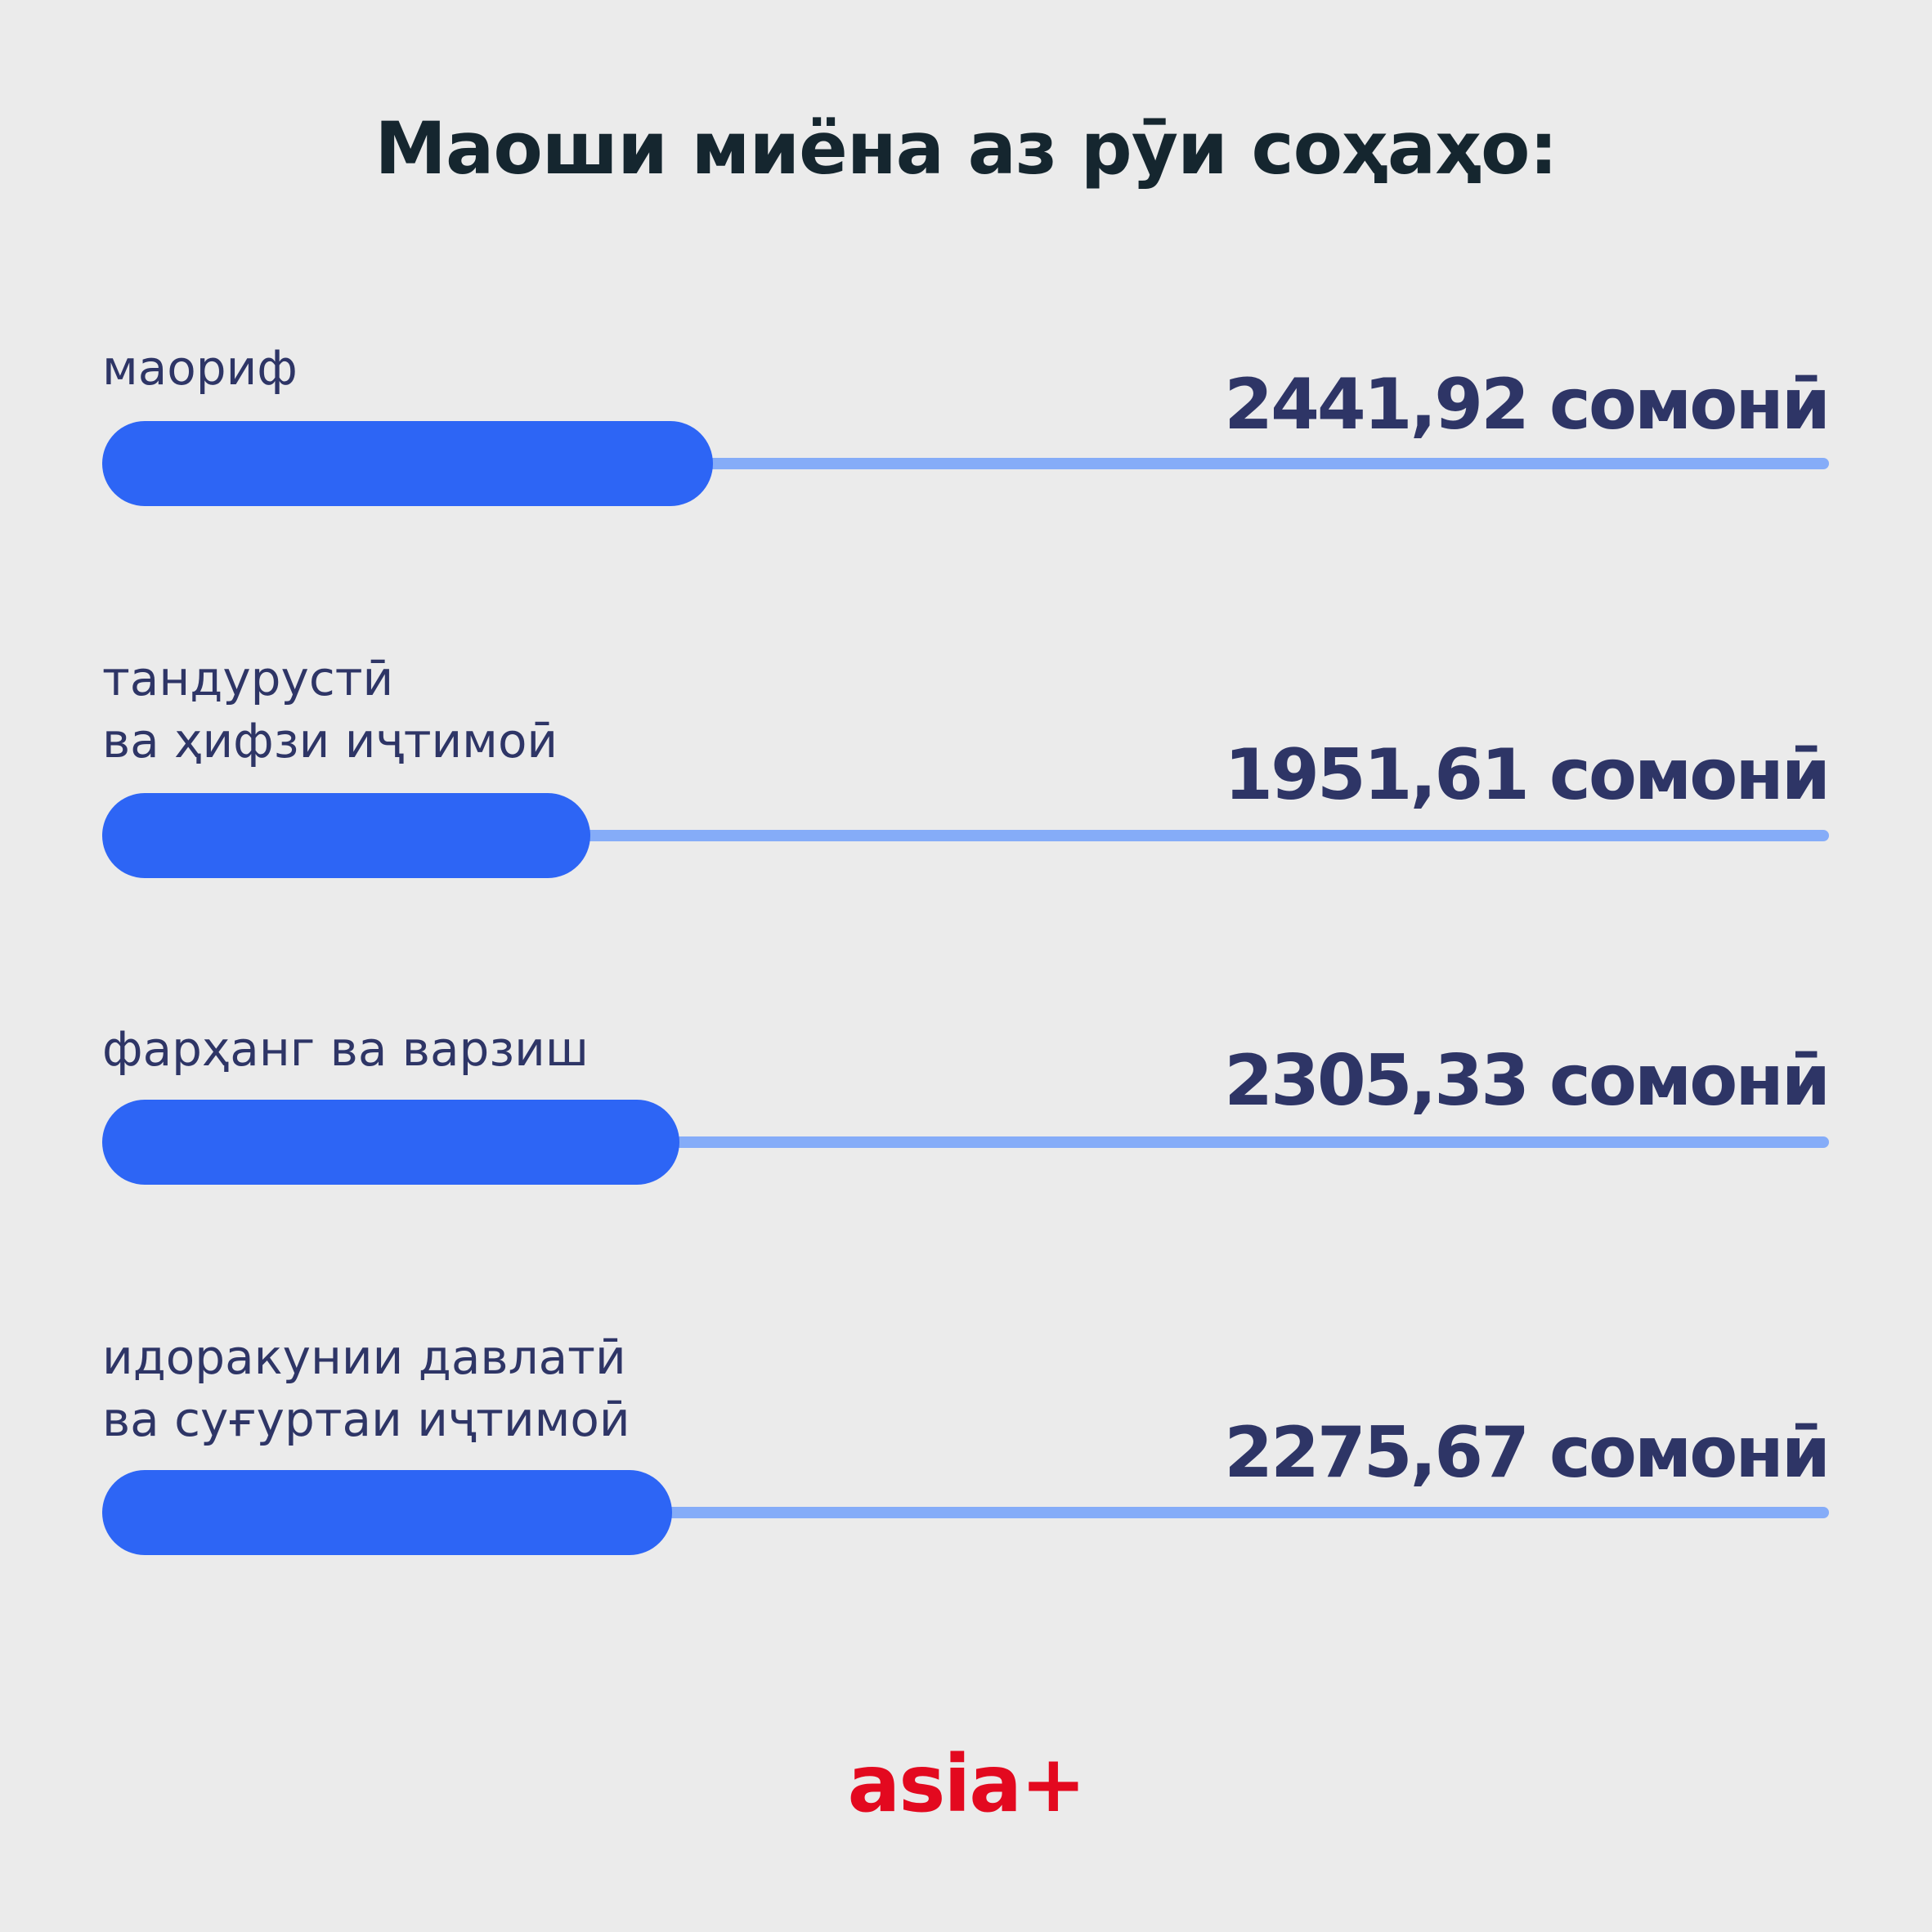  I want to click on value-label: 2305,33 сомонӣ, so click(1527, 1081).